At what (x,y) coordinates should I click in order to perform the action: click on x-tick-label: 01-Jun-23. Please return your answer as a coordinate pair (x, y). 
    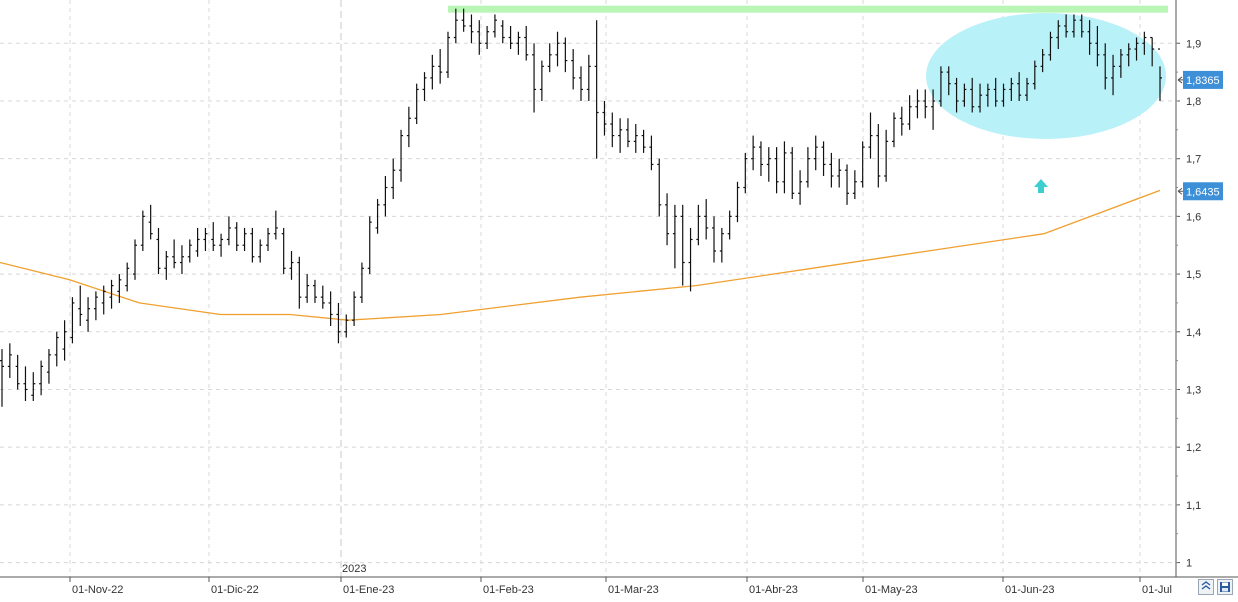
    Looking at the image, I should click on (1030, 590).